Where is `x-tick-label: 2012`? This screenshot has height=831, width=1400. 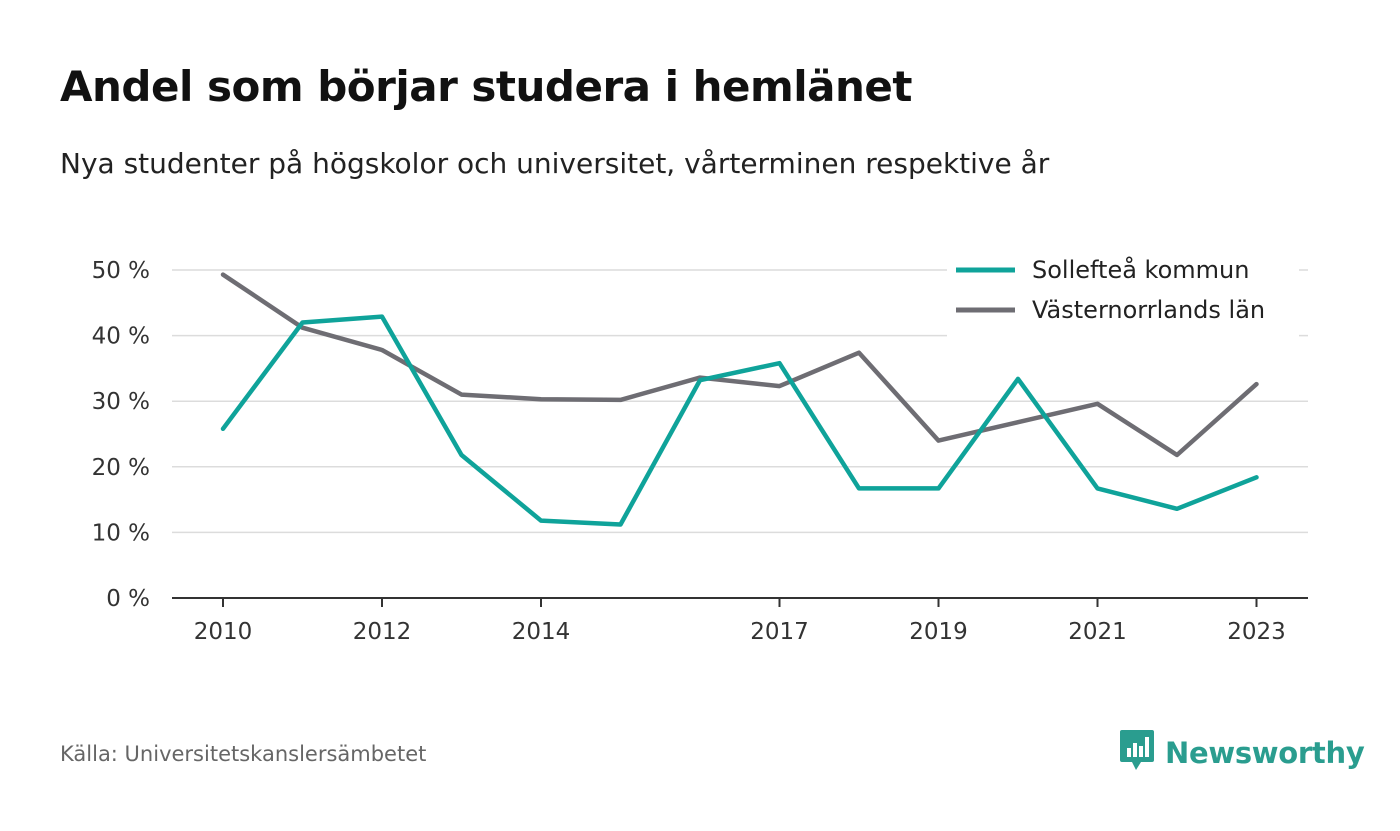
x-tick-label: 2012 is located at coordinates (382, 632).